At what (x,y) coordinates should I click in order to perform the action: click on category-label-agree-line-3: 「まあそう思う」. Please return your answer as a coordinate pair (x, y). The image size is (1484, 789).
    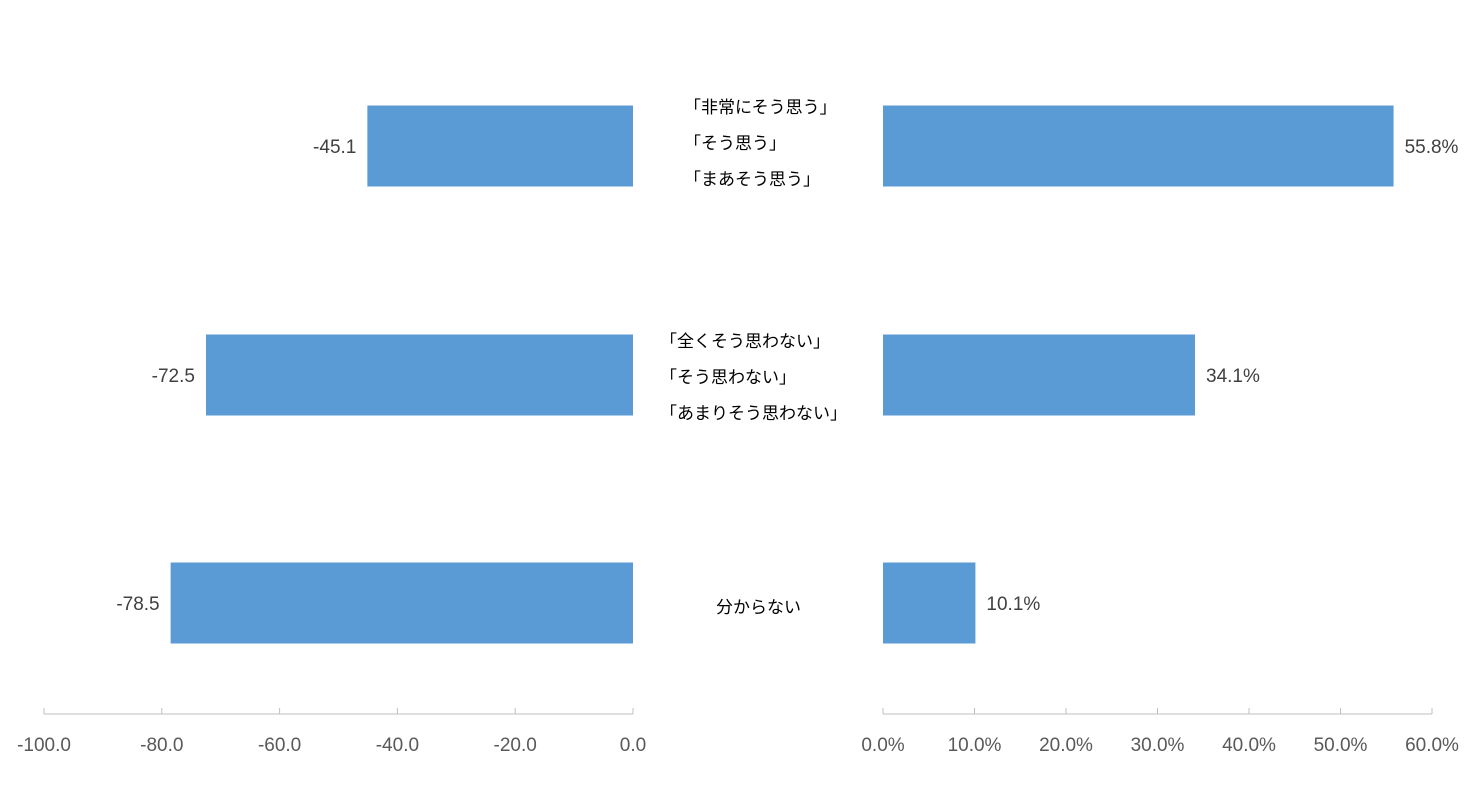
    Looking at the image, I should click on (752, 180).